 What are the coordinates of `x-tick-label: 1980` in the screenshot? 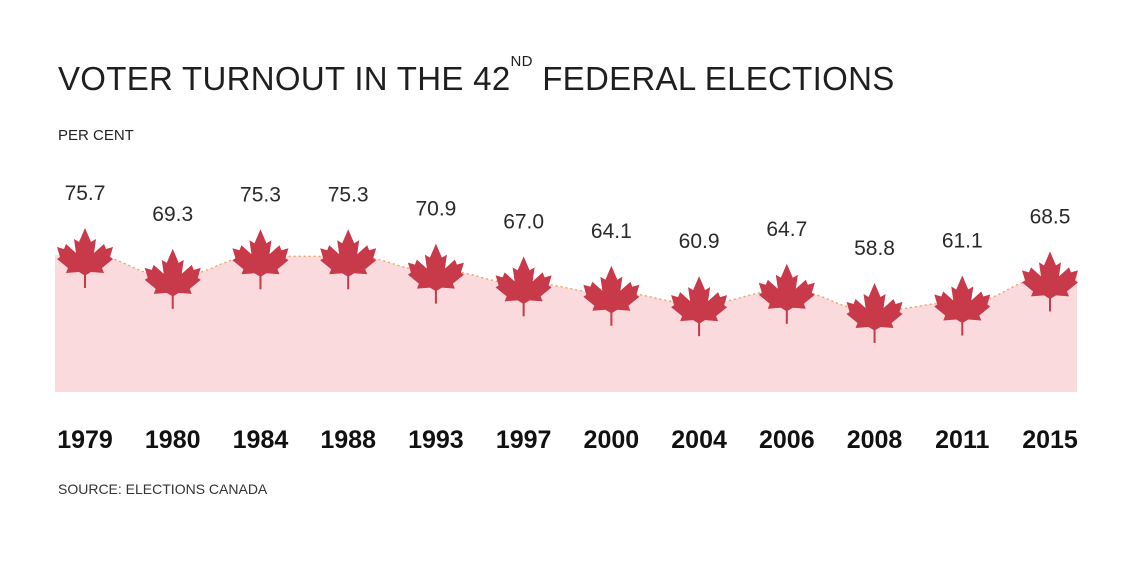 It's located at (173, 440).